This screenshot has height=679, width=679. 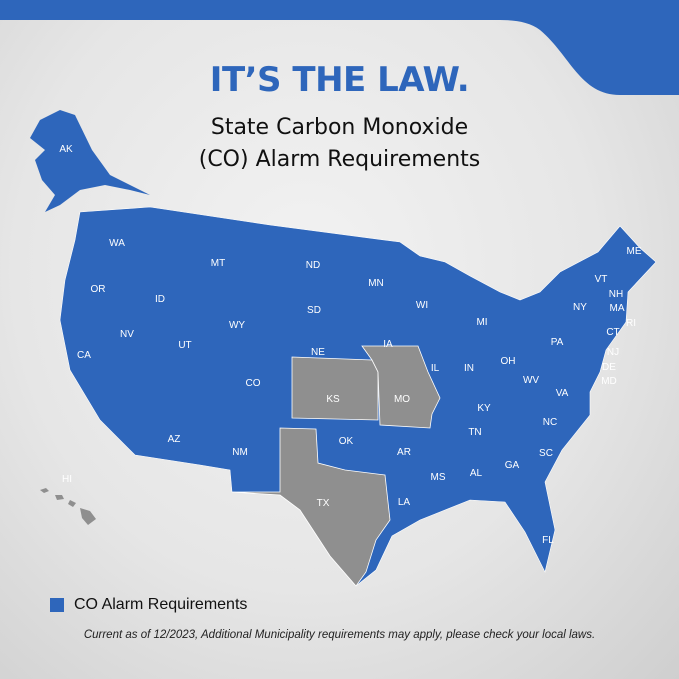 I want to click on legend-label: CO Alarm Requirements, so click(x=161, y=604).